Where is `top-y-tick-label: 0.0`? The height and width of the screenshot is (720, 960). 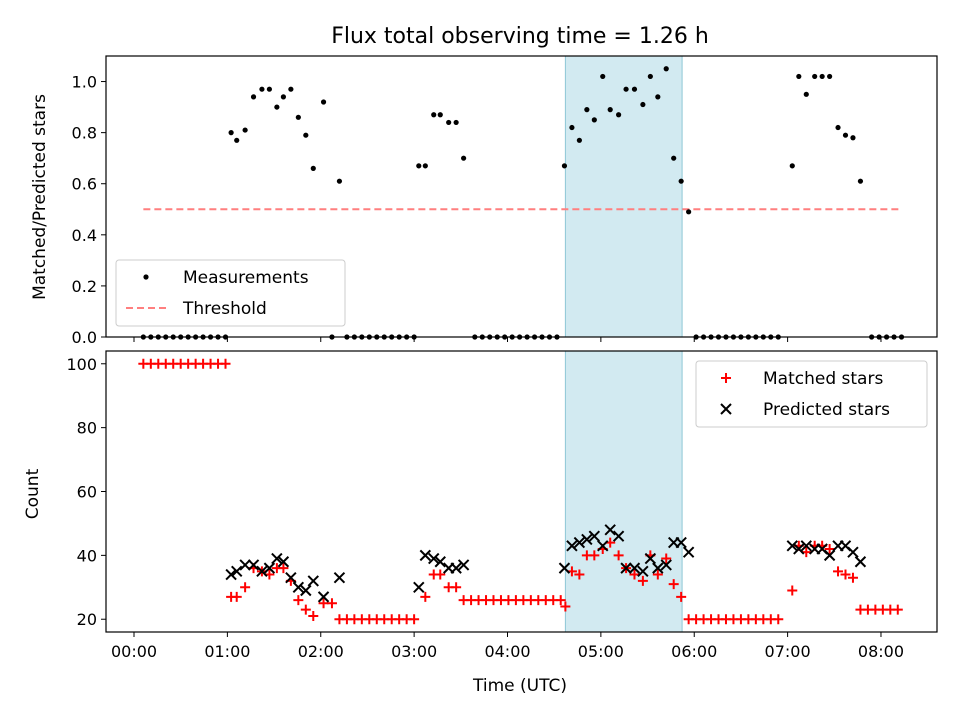 top-y-tick-label: 0.0 is located at coordinates (84, 337).